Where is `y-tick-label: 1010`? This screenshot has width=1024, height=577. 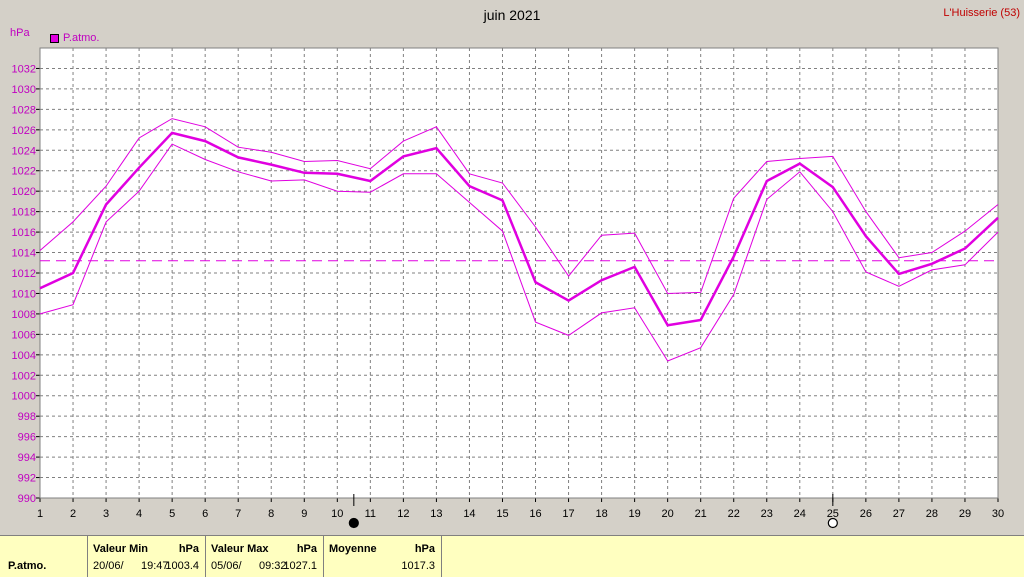 y-tick-label: 1010 is located at coordinates (24, 294).